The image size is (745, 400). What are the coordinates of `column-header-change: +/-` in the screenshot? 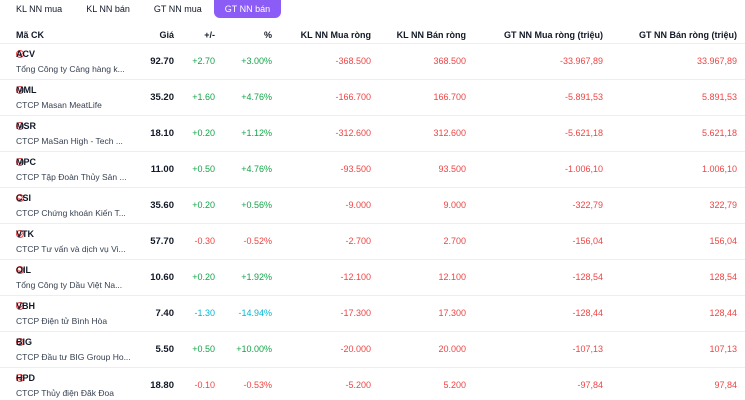 It's located at (209, 35).